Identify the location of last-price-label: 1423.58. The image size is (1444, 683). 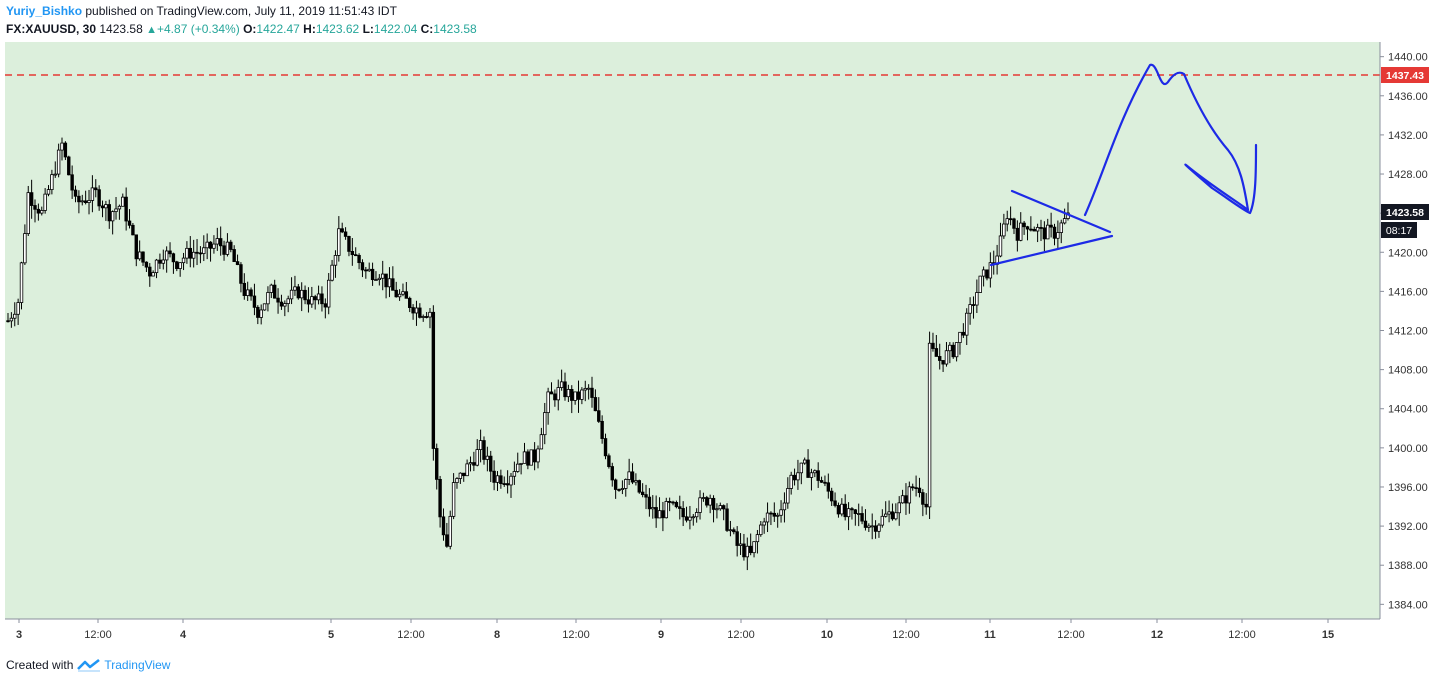
(1405, 213).